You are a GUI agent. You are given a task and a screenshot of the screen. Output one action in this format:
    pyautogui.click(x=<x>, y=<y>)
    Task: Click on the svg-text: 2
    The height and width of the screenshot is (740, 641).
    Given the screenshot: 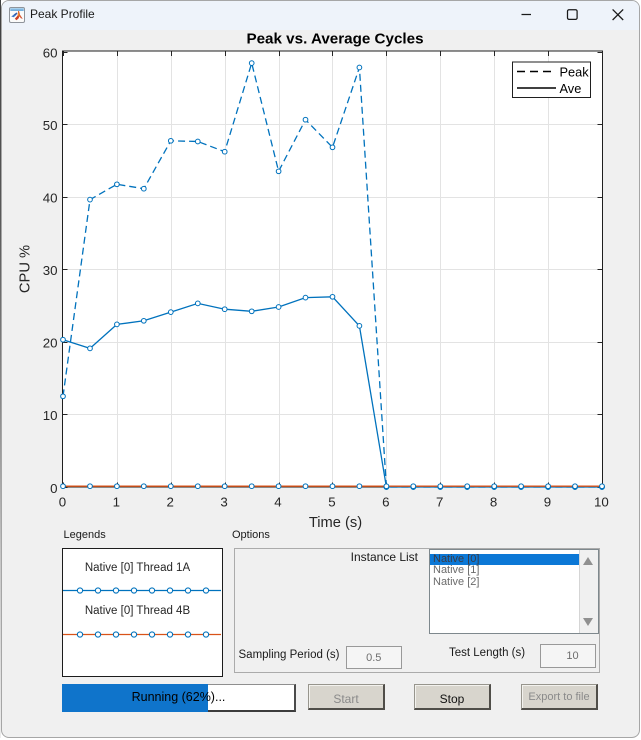 What is the action you would take?
    pyautogui.click(x=169, y=502)
    